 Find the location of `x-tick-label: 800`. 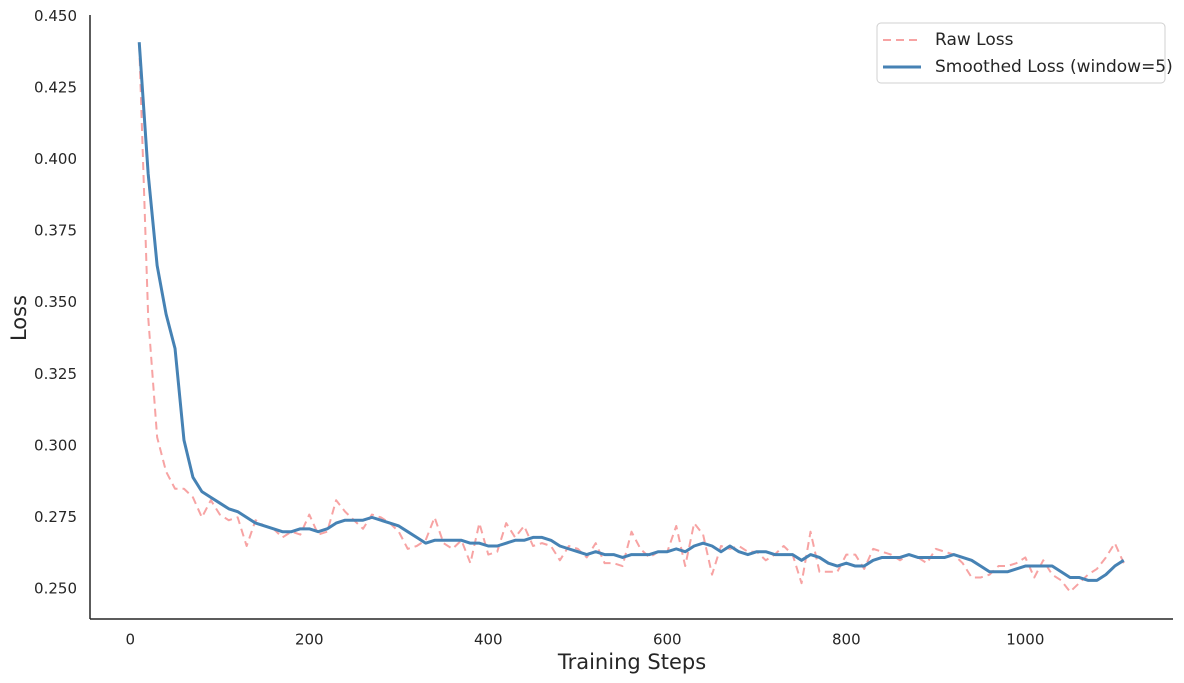

x-tick-label: 800 is located at coordinates (846, 640).